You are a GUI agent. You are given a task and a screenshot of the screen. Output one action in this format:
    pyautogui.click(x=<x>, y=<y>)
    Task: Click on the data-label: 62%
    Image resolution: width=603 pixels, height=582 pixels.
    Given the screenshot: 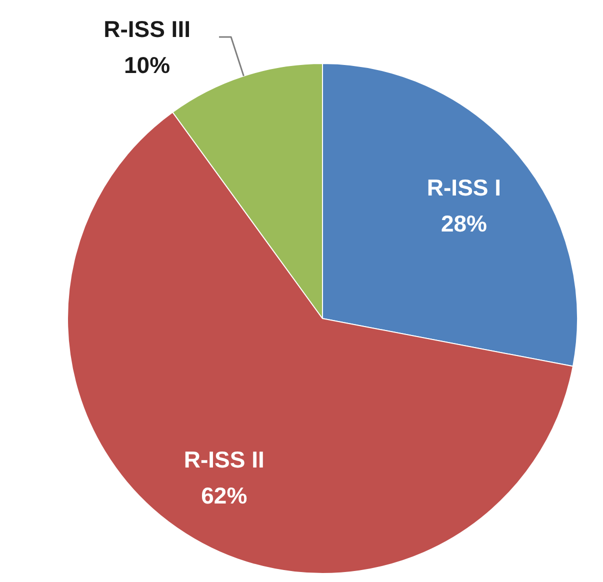 What is the action you would take?
    pyautogui.click(x=224, y=495)
    